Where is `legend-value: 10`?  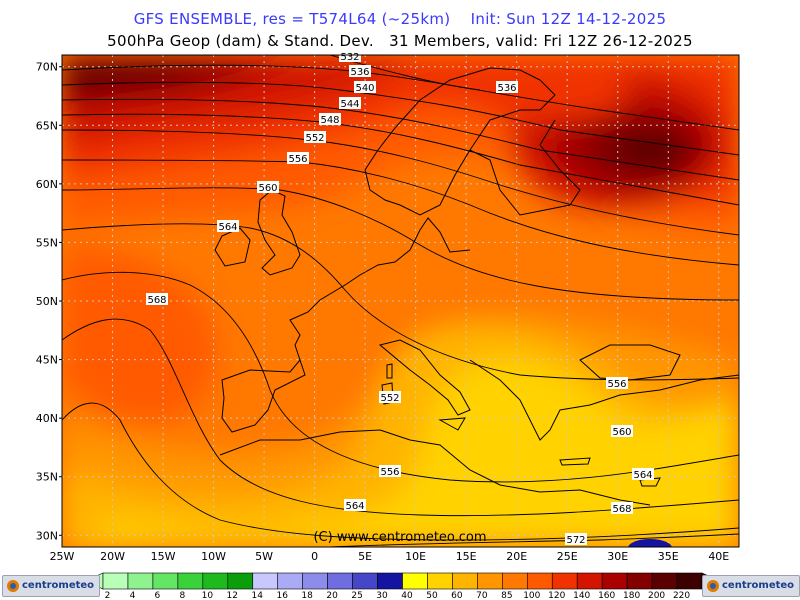 legend-value: 10 is located at coordinates (208, 595).